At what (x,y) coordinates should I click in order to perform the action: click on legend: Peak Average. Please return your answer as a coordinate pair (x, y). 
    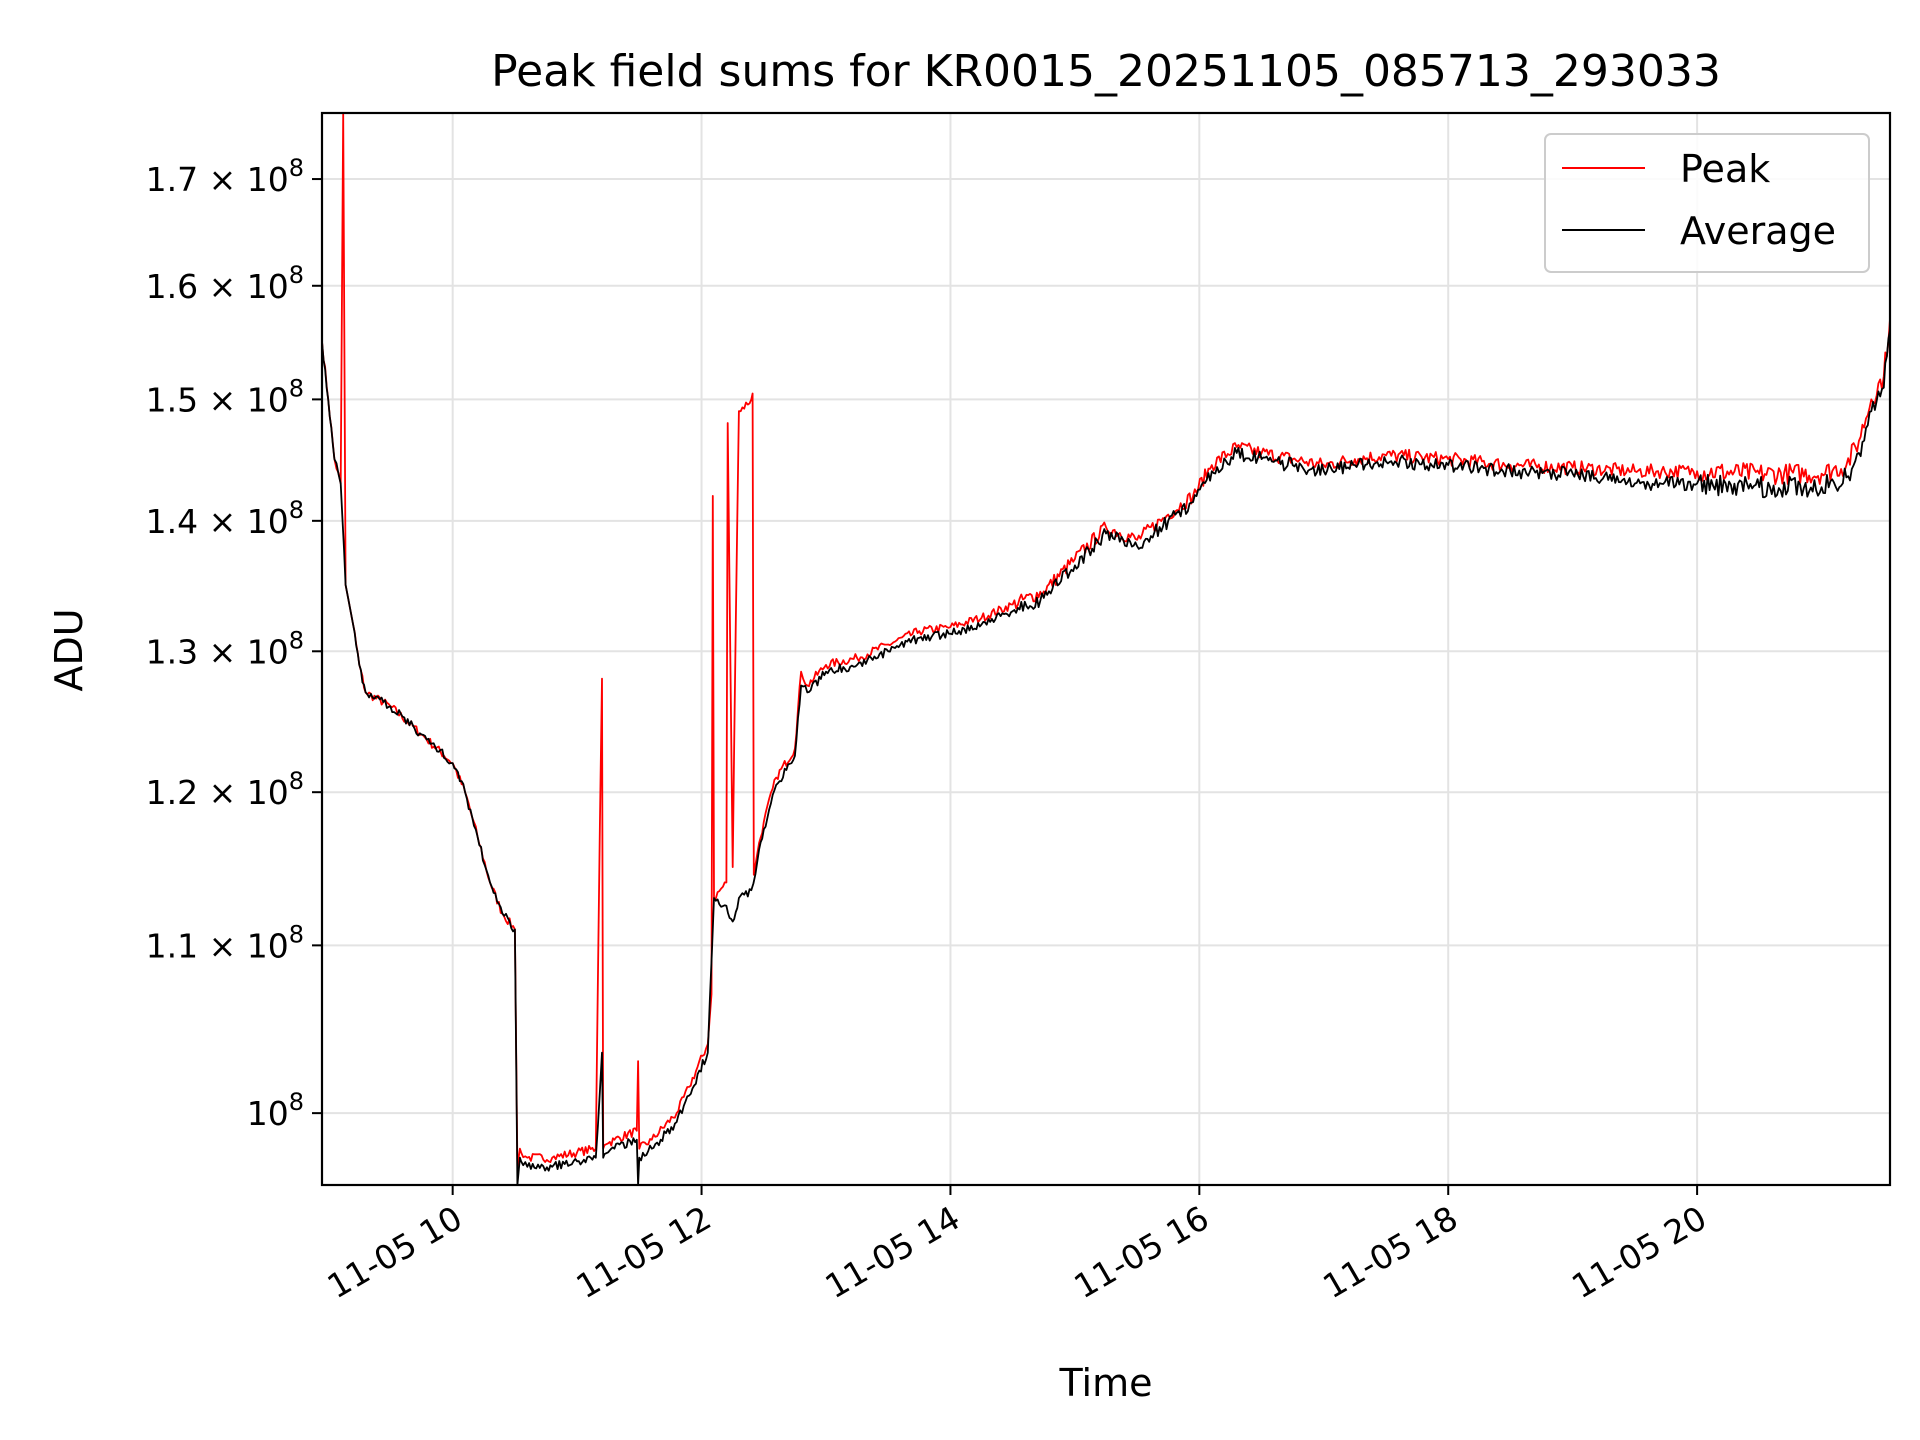
    Looking at the image, I should click on (1707, 203).